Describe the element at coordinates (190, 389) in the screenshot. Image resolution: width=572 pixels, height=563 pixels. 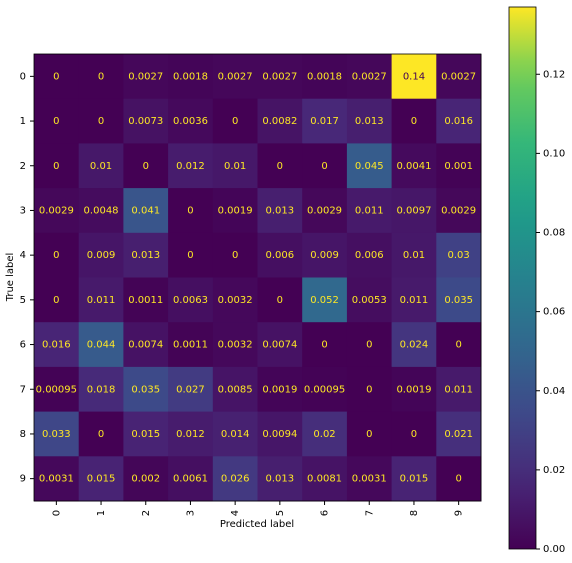
I see `cell-label: 0.027` at that location.